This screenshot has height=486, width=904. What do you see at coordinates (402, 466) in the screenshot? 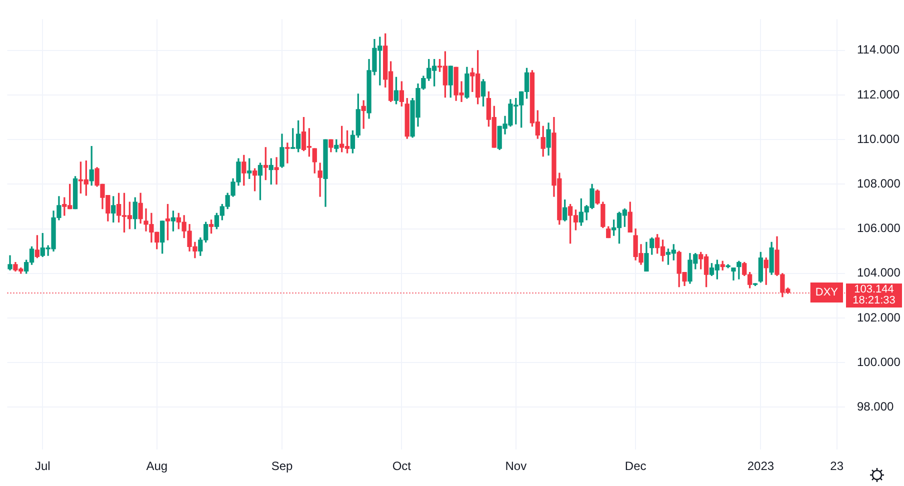
I see `x-tick-label: Oct` at bounding box center [402, 466].